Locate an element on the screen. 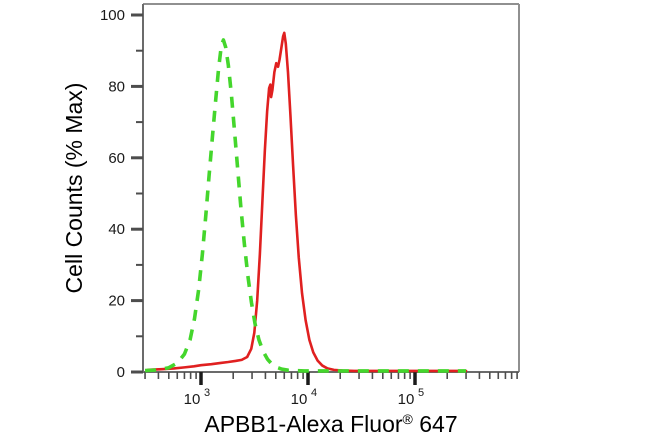  x-tick-exponent: 5 is located at coordinates (421, 393).